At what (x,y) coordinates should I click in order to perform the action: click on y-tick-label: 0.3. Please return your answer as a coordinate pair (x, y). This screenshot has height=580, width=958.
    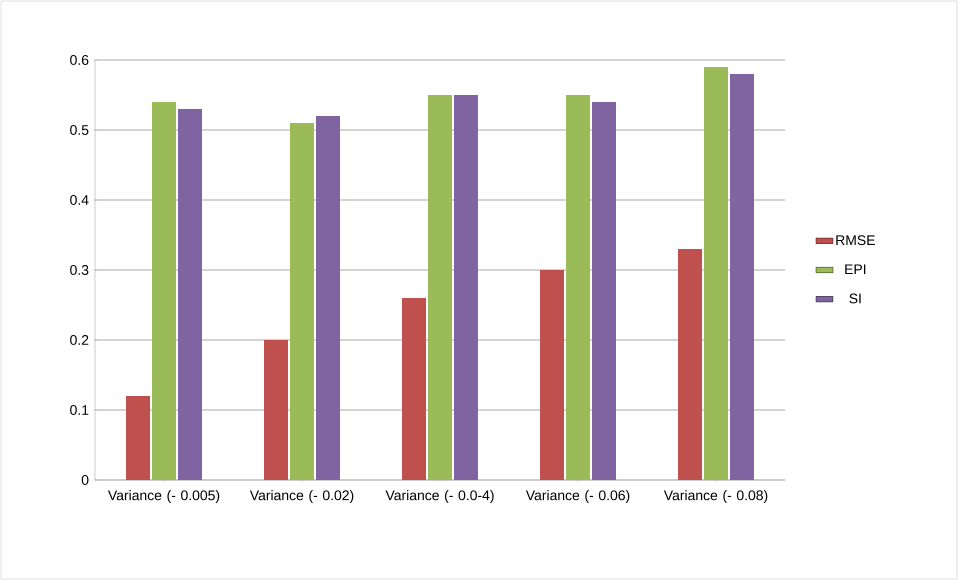
    Looking at the image, I should click on (79, 270).